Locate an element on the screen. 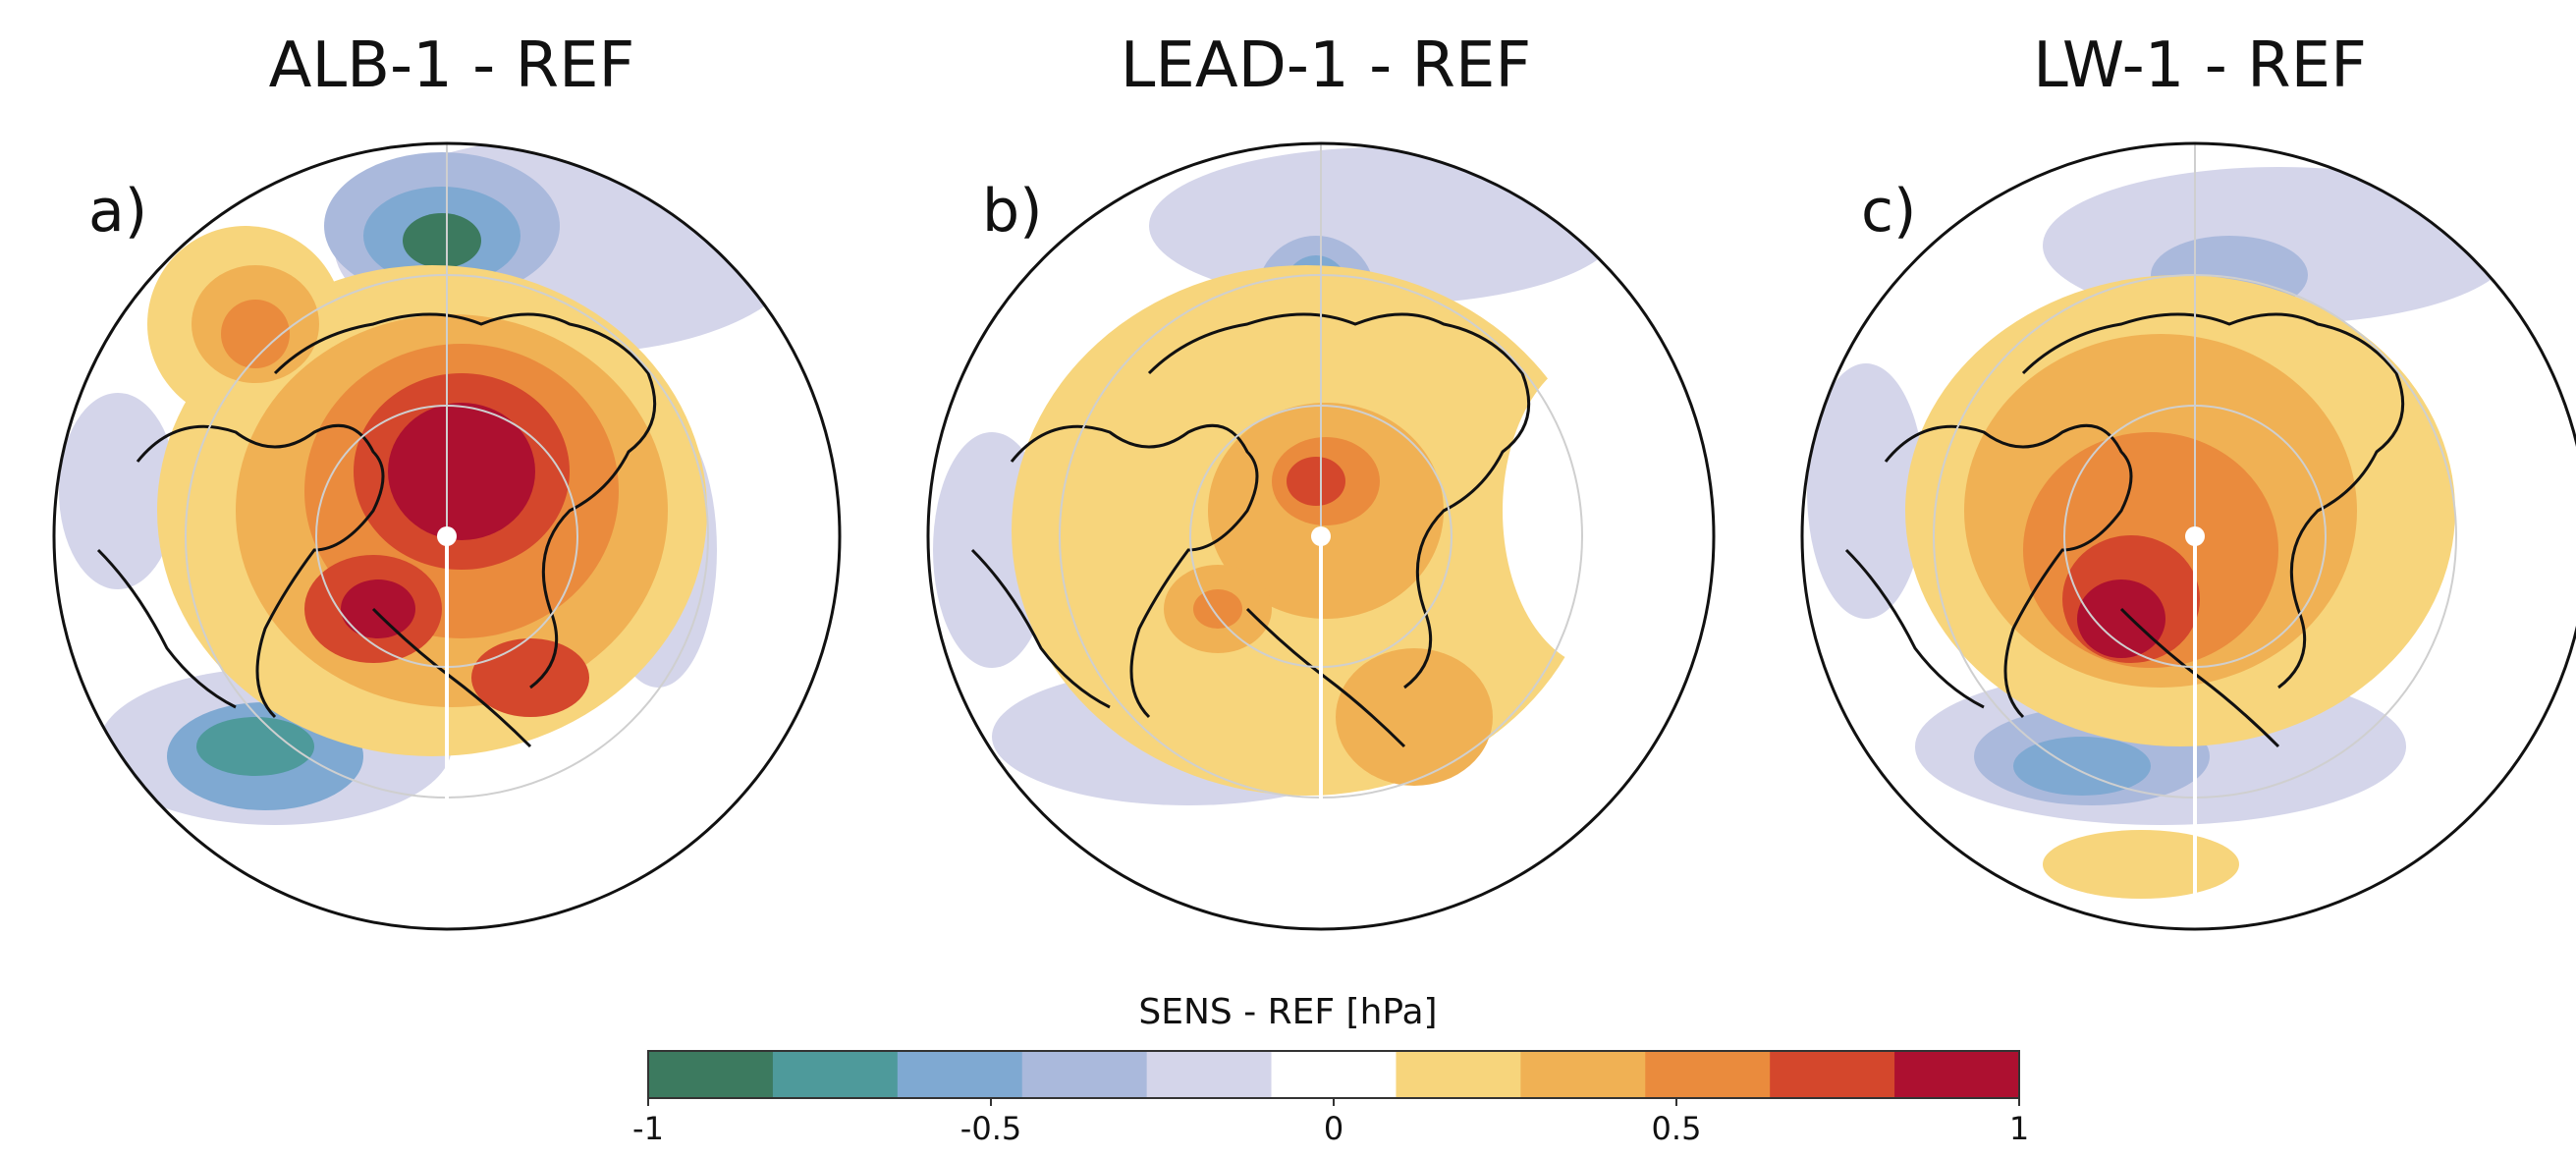 The image size is (2576, 1158). colorbar-tick-label: 1 is located at coordinates (2019, 1128).